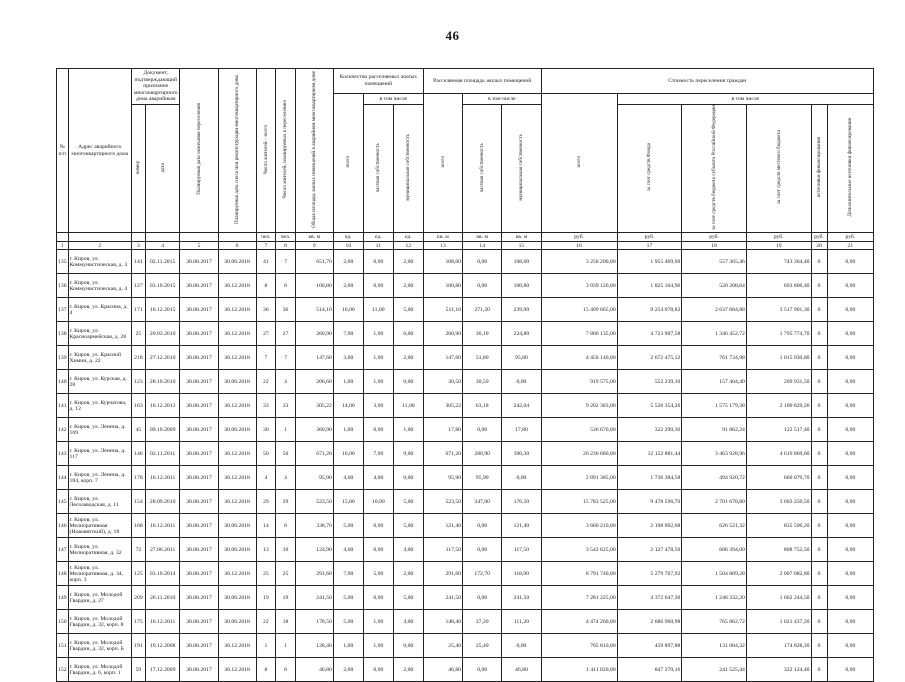  What do you see at coordinates (408, 237) in the screenshot?
I see `unit-cell: ед.` at bounding box center [408, 237].